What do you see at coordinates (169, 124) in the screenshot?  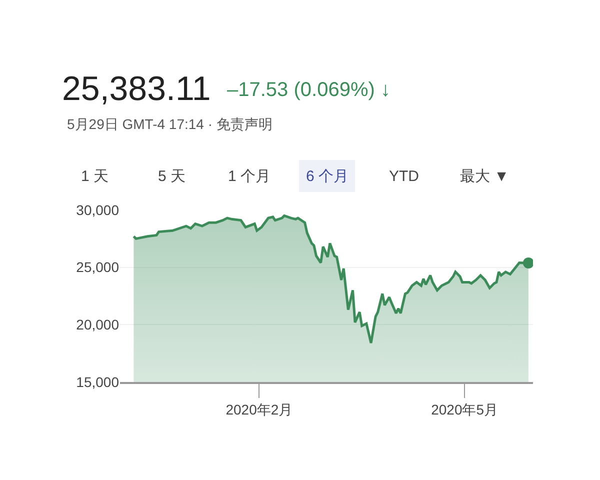 I see `text: 5月29日 GMT-4 17:14 · 免责声明` at bounding box center [169, 124].